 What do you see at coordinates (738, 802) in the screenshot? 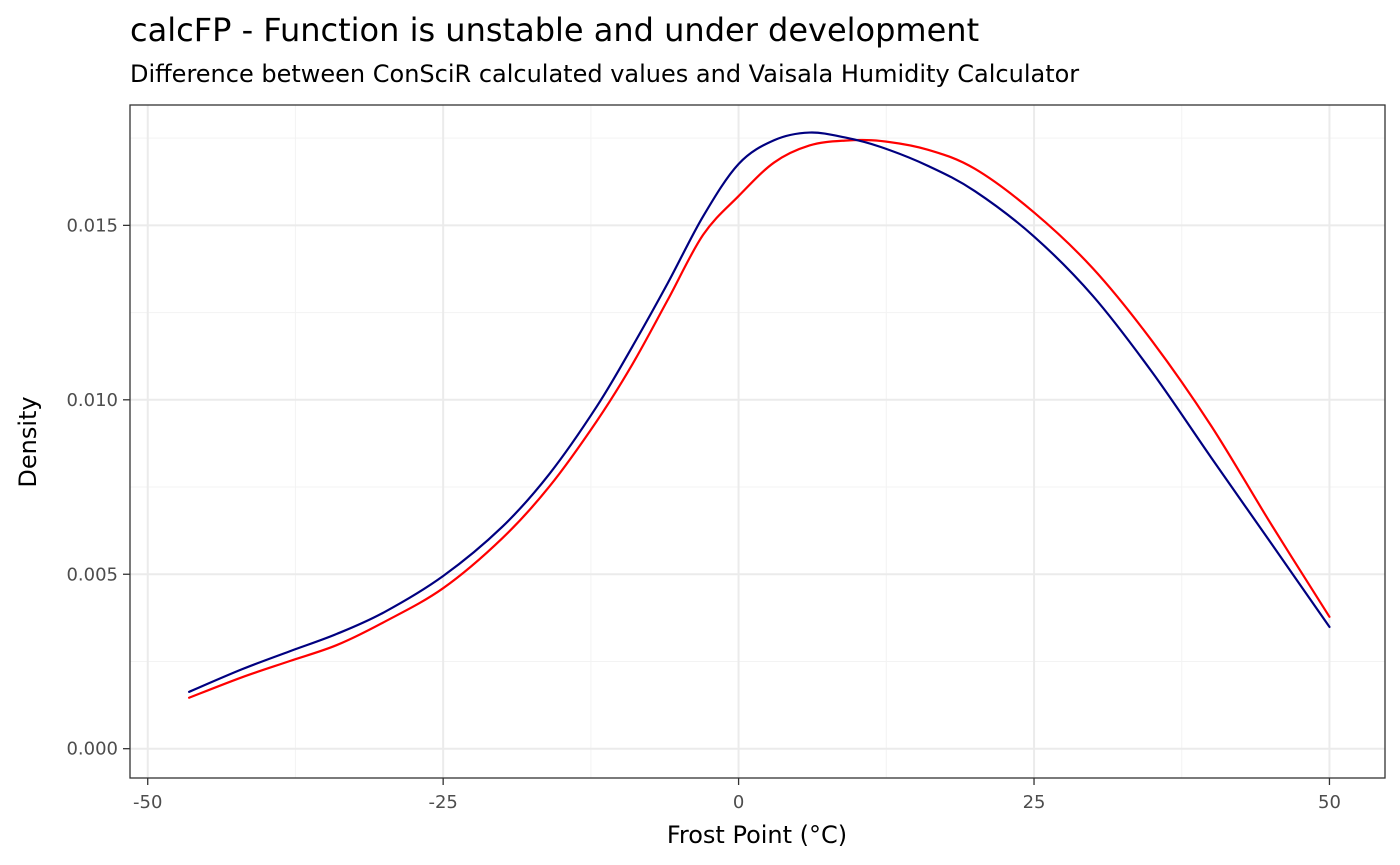
I see `x-tick-label: 0` at bounding box center [738, 802].